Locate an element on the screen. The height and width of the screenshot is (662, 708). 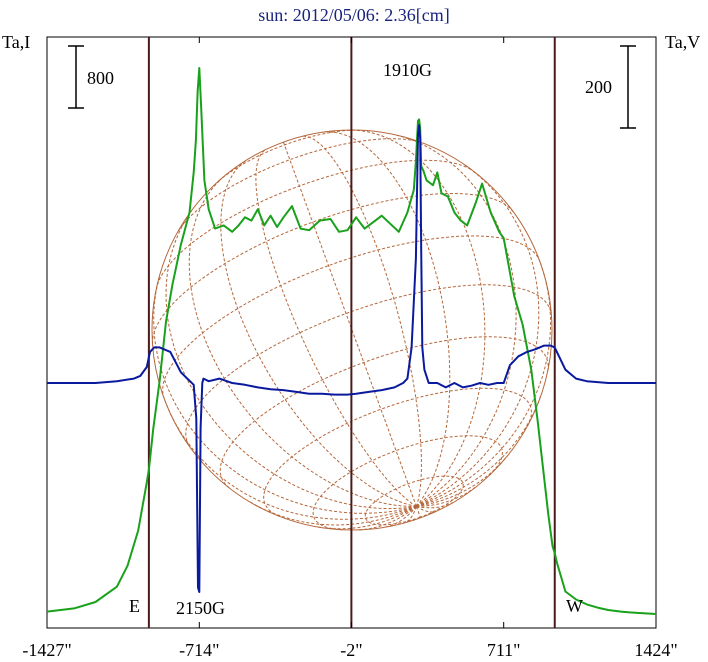
limb-west-label: W is located at coordinates (574, 606).